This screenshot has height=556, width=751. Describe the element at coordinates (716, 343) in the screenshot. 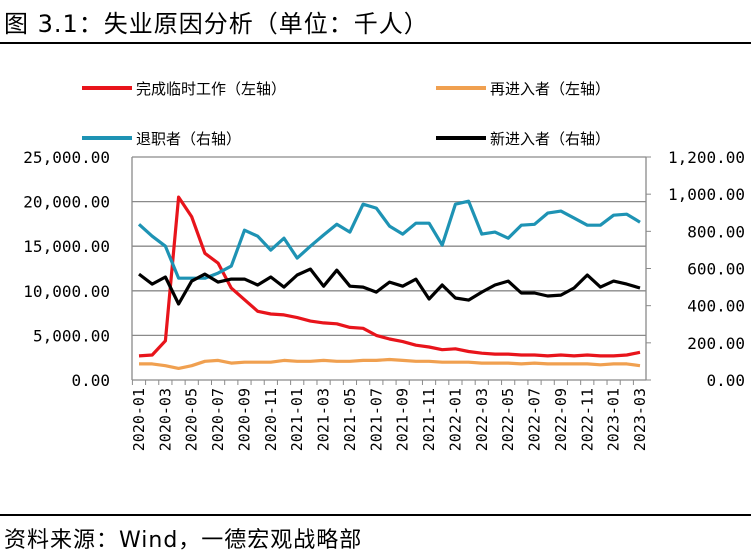

I see `y-right-tick-label: 200.00` at that location.